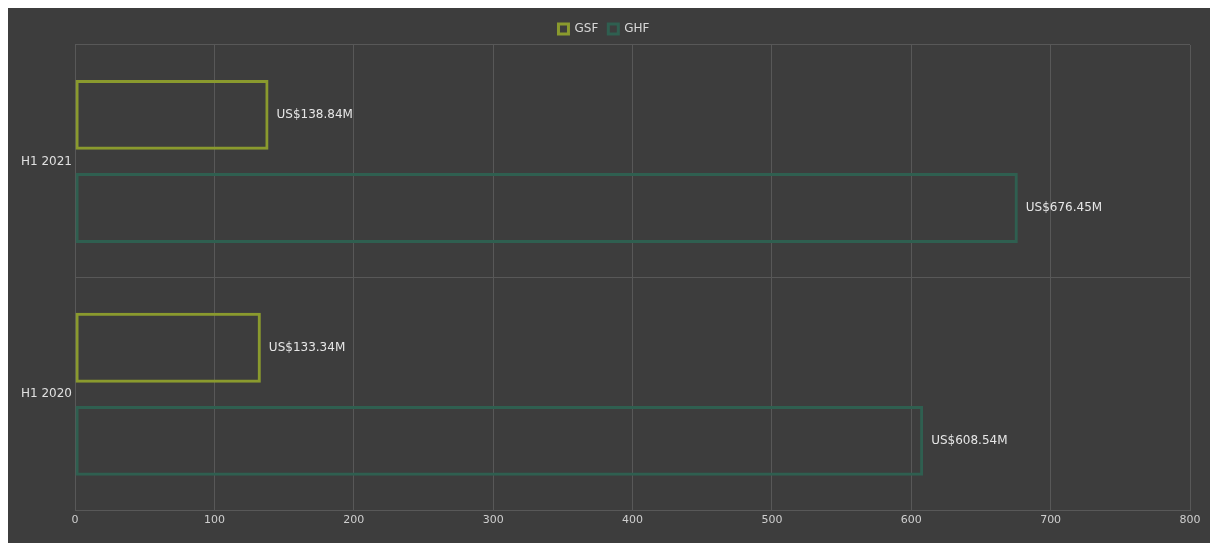 This screenshot has height=543, width=1218. I want to click on y-tick-label: H1 2021, so click(47, 160).